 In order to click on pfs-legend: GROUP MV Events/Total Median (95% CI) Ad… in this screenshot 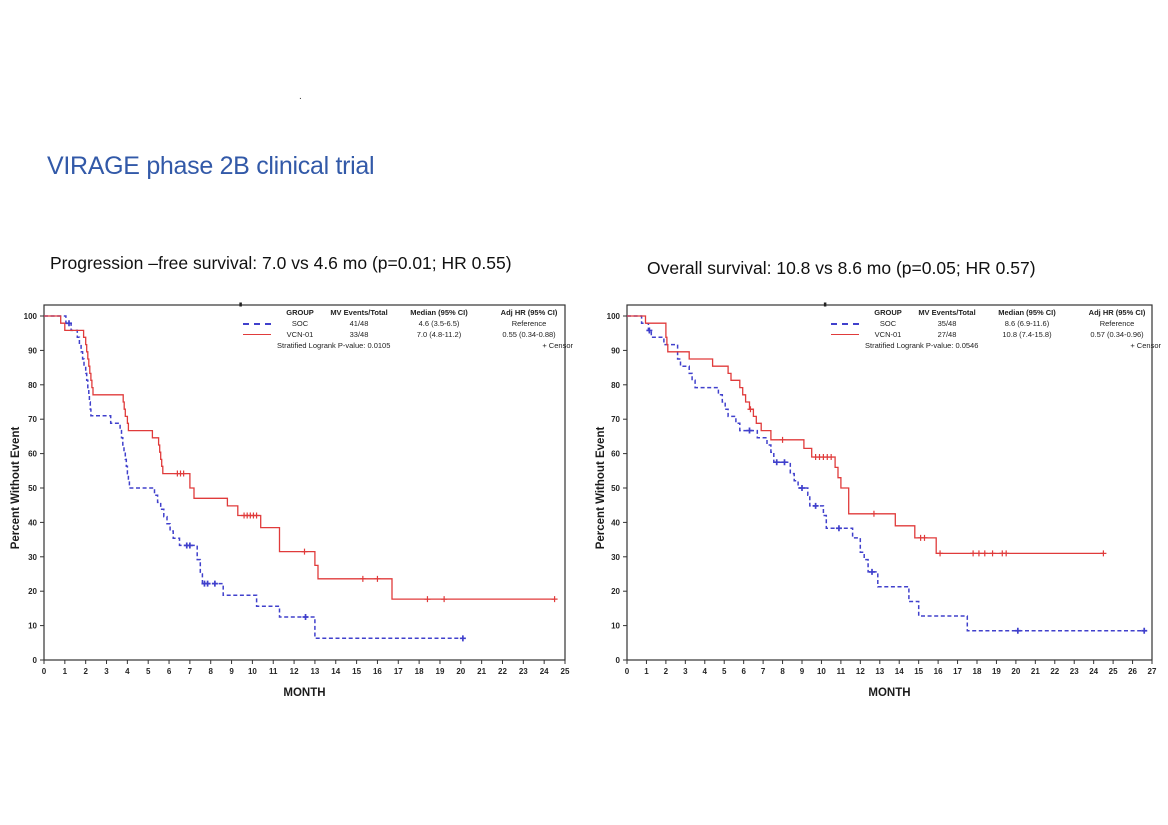, I will do `click(408, 329)`.